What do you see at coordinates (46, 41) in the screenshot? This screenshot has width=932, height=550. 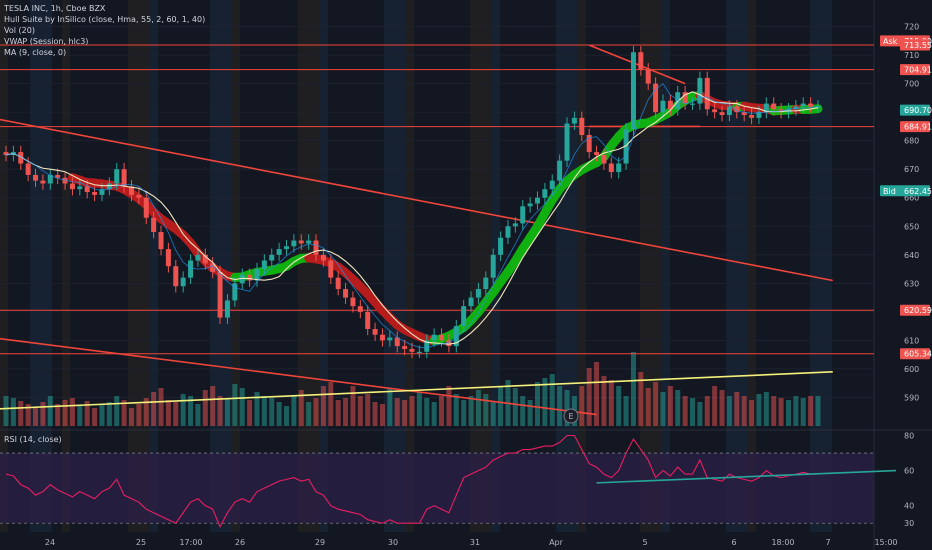 I see `indicator-vwap-label: VWAP (Session, hlc3)` at bounding box center [46, 41].